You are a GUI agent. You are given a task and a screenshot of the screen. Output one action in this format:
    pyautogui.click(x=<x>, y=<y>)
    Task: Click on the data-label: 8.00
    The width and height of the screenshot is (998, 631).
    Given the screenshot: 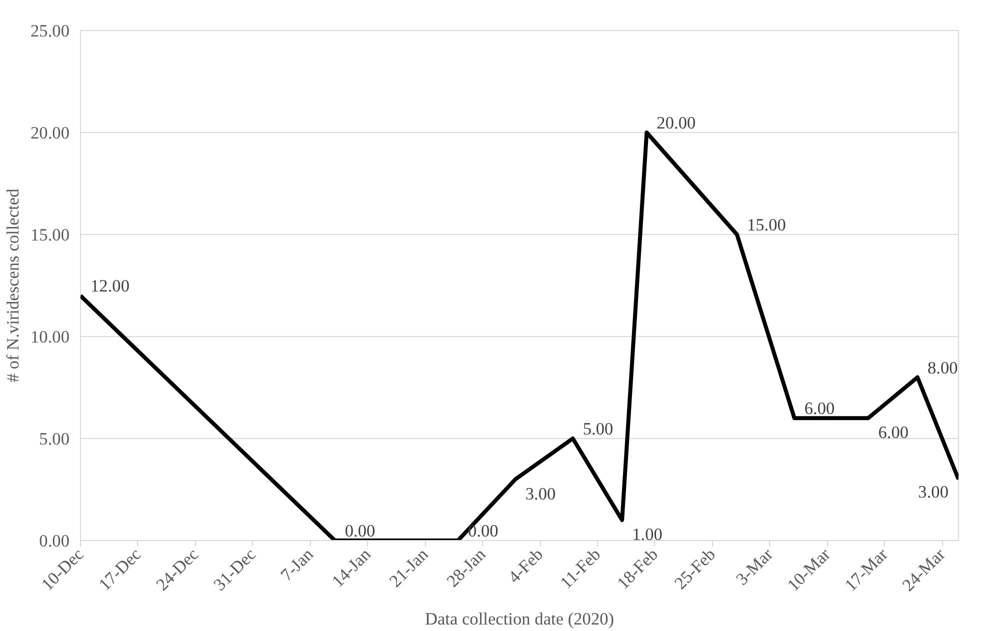 What is the action you would take?
    pyautogui.click(x=942, y=368)
    